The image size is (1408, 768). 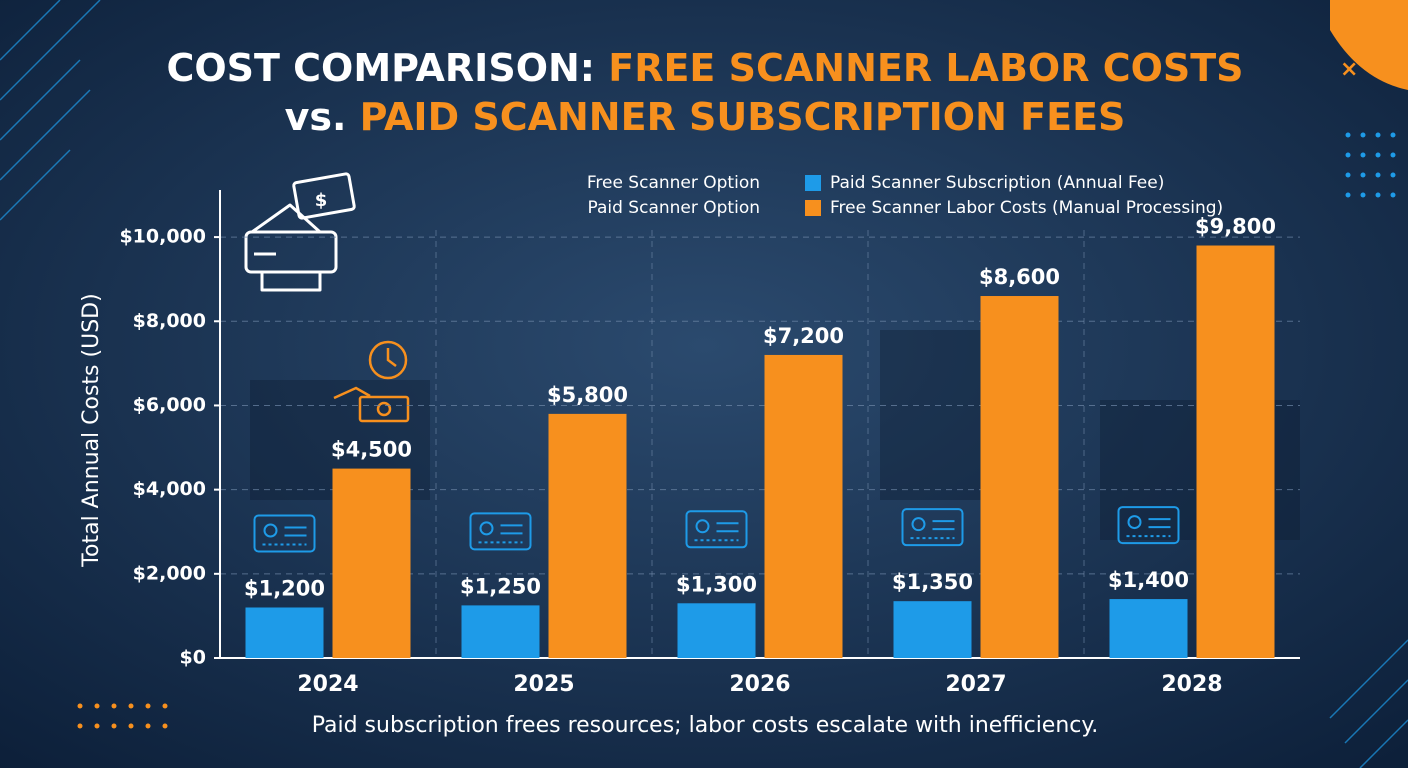 What do you see at coordinates (975, 684) in the screenshot?
I see `x-tick-label: 2027` at bounding box center [975, 684].